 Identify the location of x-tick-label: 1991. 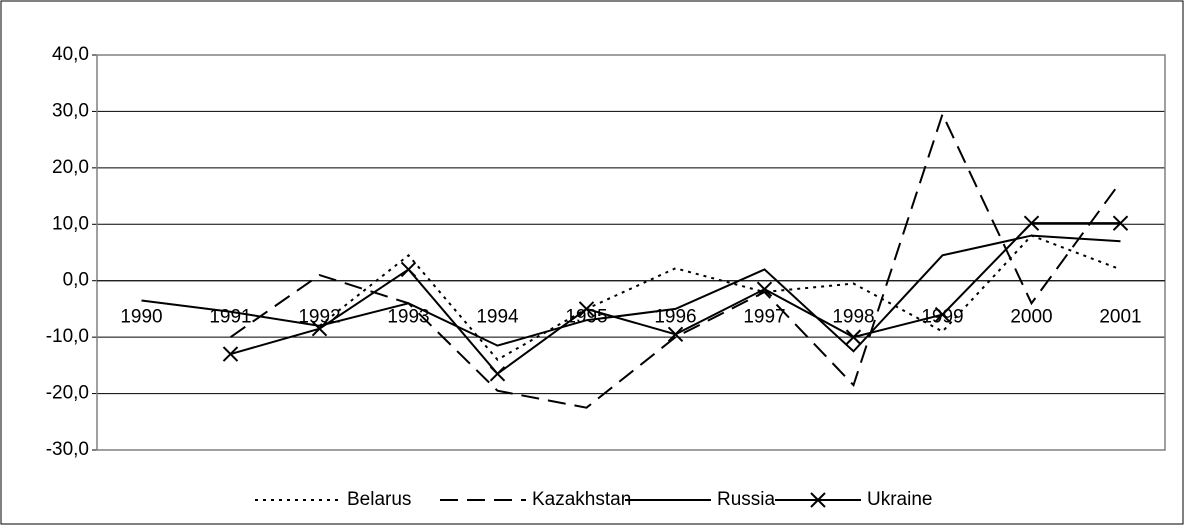
(230, 317).